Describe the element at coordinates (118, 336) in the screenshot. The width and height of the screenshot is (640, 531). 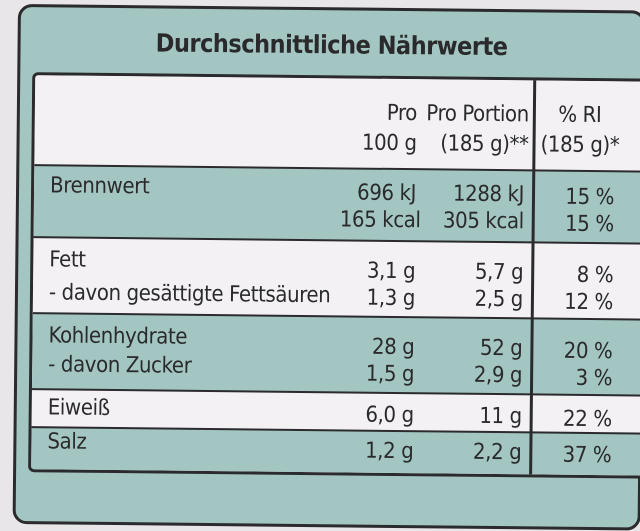
I see `row-label: Kohlenhydrate` at that location.